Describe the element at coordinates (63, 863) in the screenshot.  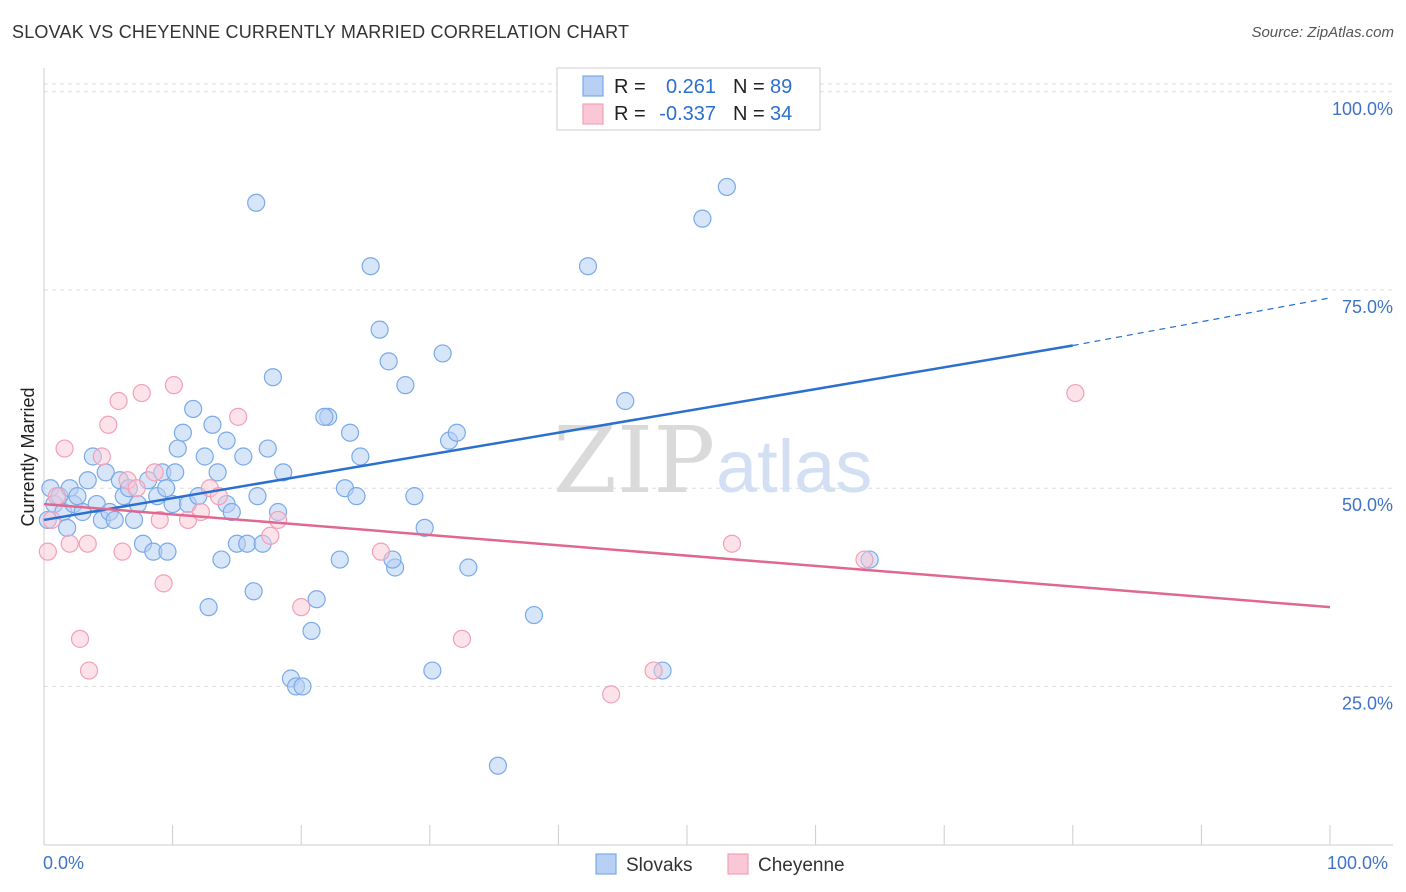
I see `x-tick-label-min: 0.0%` at that location.